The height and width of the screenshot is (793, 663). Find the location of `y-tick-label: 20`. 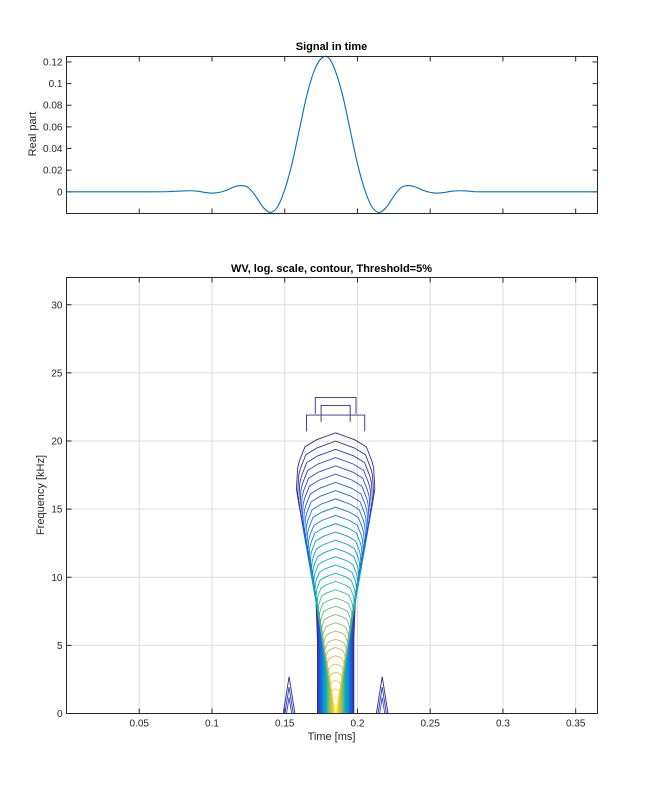

y-tick-label: 20 is located at coordinates (57, 442).